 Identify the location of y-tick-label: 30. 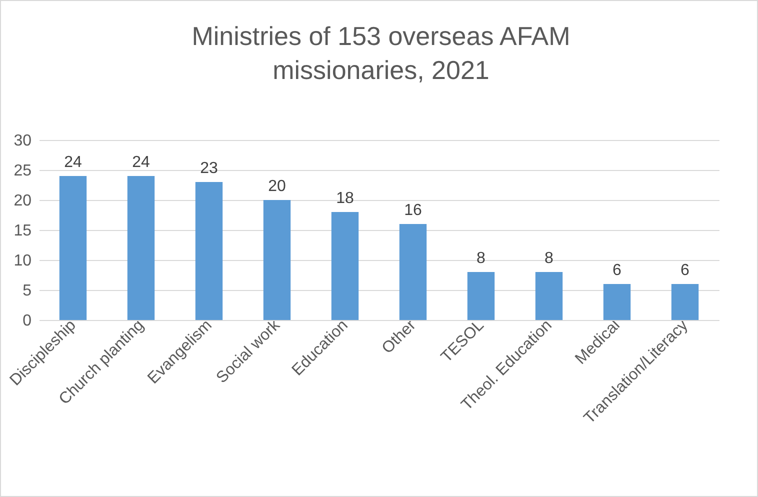
(23, 141).